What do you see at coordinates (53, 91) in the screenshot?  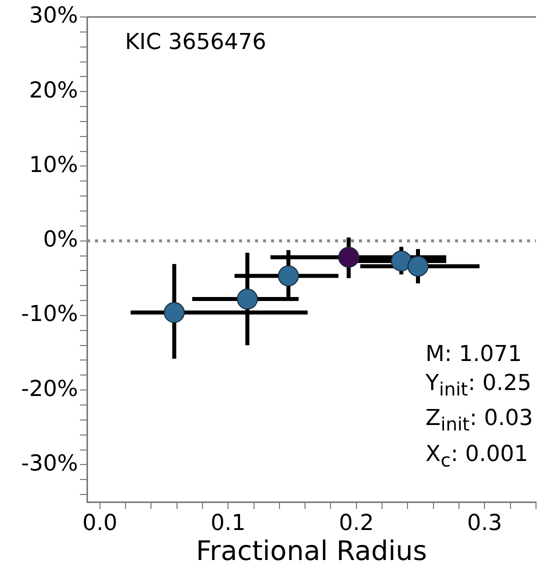 I see `y-tick-label: 20%` at bounding box center [53, 91].